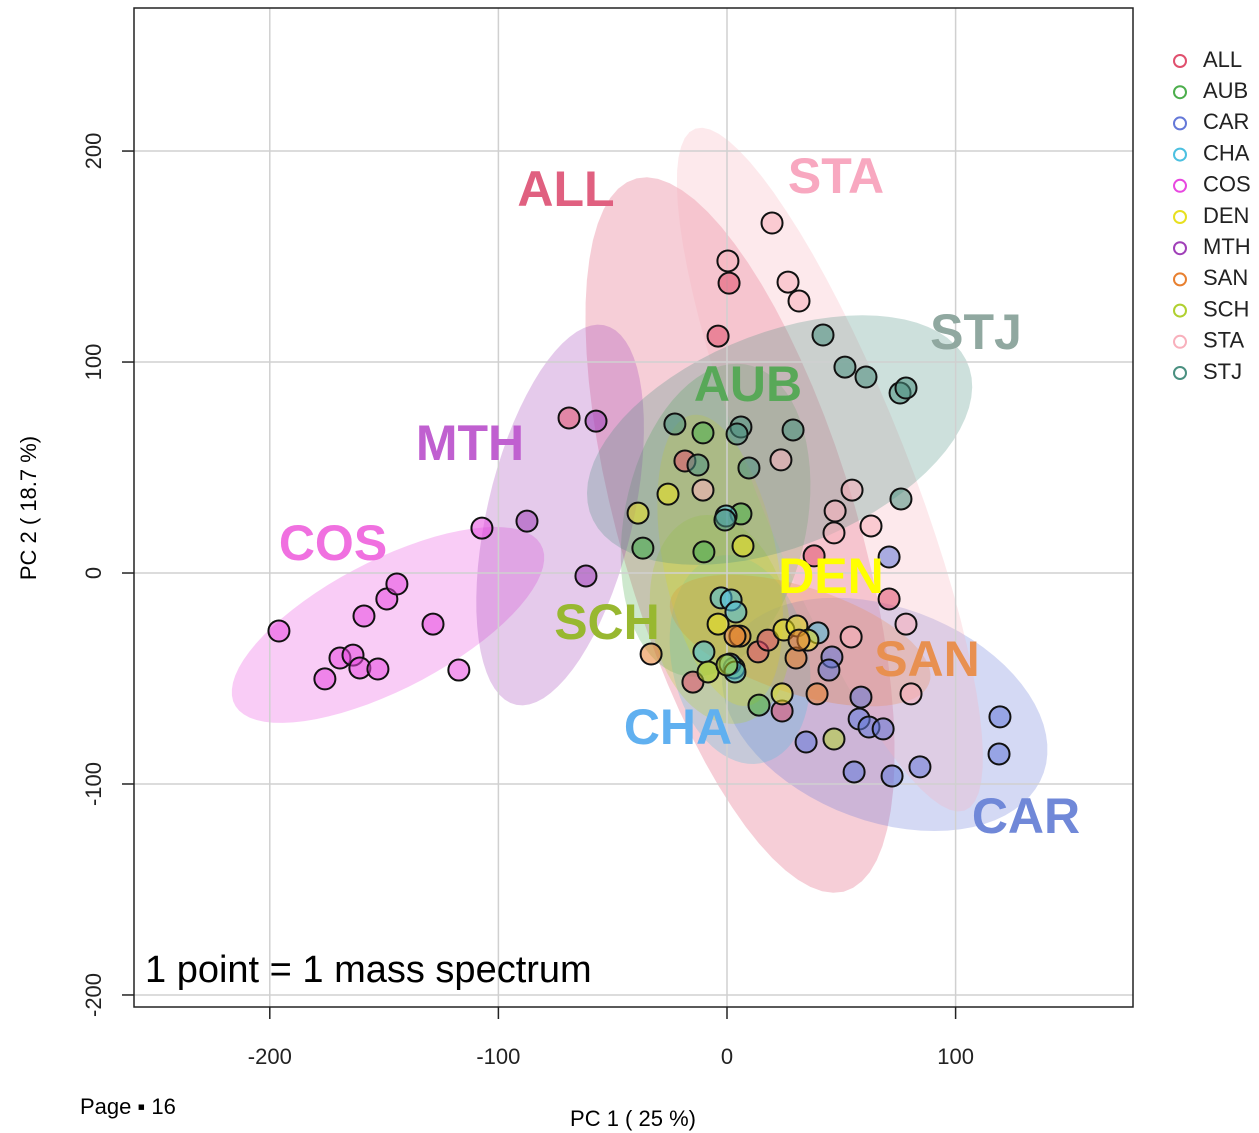 Image resolution: width=1259 pixels, height=1133 pixels. I want to click on group-label: SCH, so click(607, 622).